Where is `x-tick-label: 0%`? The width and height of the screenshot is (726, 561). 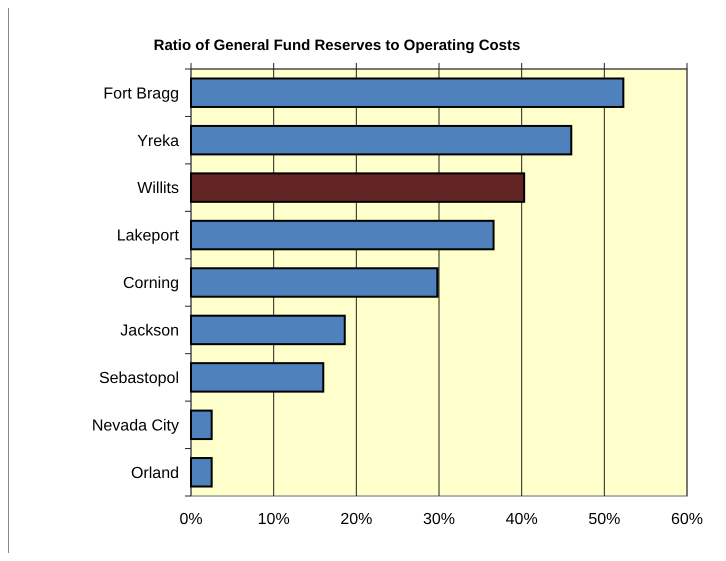 x-tick-label: 0% is located at coordinates (191, 519).